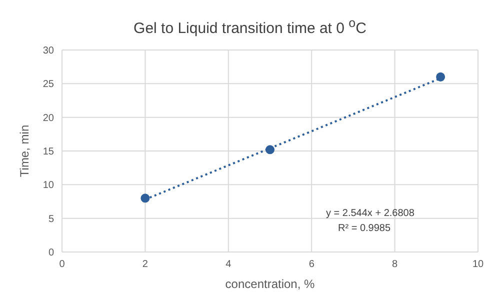 The image size is (500, 300). Describe the element at coordinates (51, 253) in the screenshot. I see `y-tick-label: 0` at that location.